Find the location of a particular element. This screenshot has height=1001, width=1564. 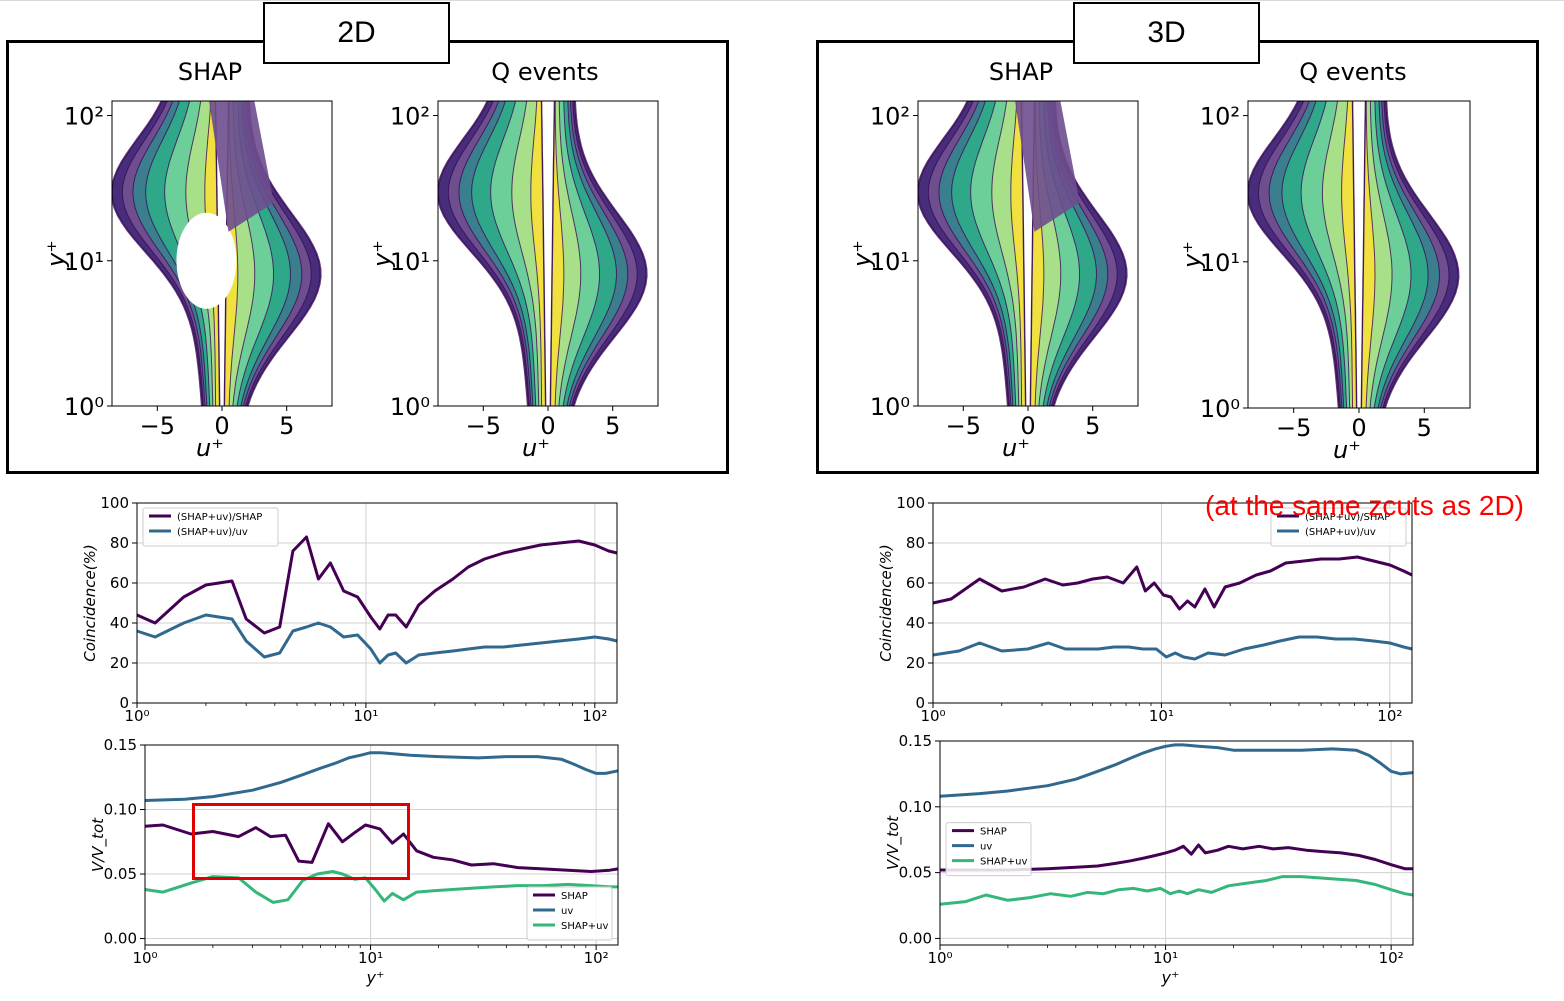

3d-coincidence-series-1 is located at coordinates (1172, 648).